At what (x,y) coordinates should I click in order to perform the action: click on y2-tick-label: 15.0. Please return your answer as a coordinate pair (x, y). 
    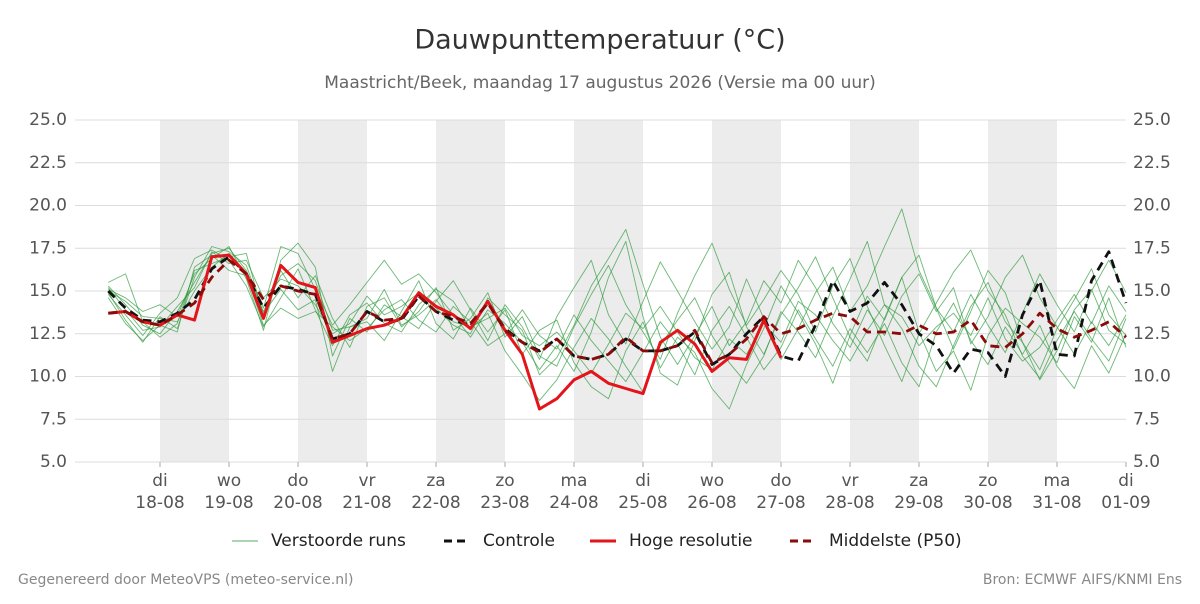
    Looking at the image, I should click on (1152, 291).